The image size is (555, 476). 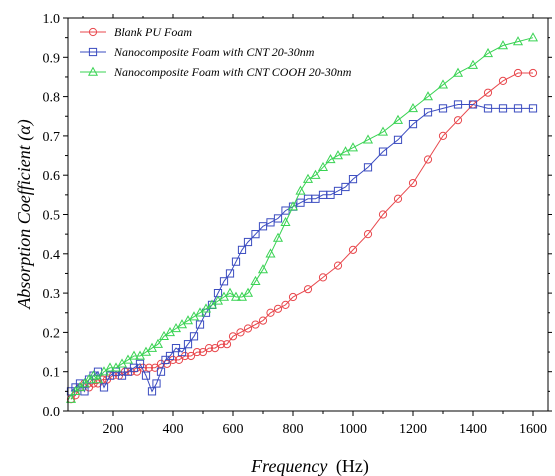 What do you see at coordinates (52, 333) in the screenshot?
I see `y-tick-label: 0.2` at bounding box center [52, 333].